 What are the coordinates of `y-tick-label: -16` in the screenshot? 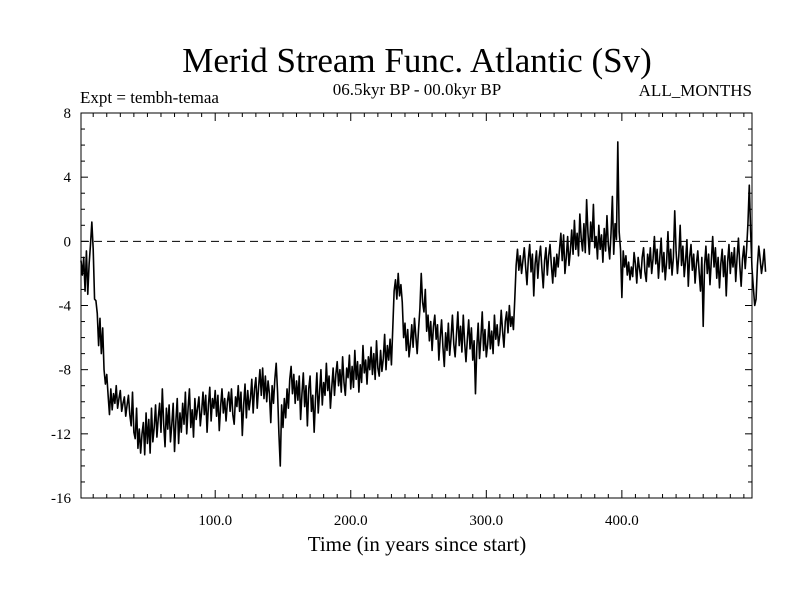 It's located at (61, 499).